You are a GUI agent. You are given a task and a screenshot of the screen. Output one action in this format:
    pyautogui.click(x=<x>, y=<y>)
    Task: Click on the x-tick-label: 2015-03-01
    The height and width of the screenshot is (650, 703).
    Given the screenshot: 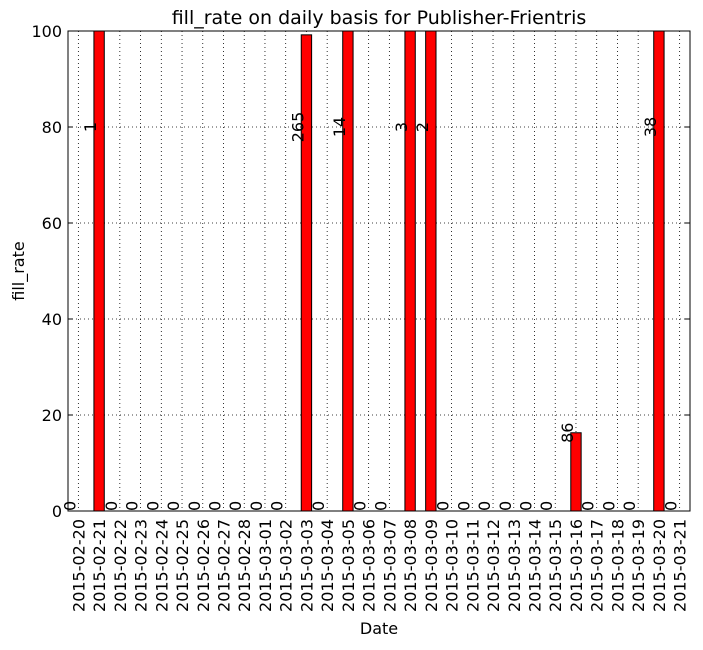 What is the action you would take?
    pyautogui.click(x=265, y=565)
    